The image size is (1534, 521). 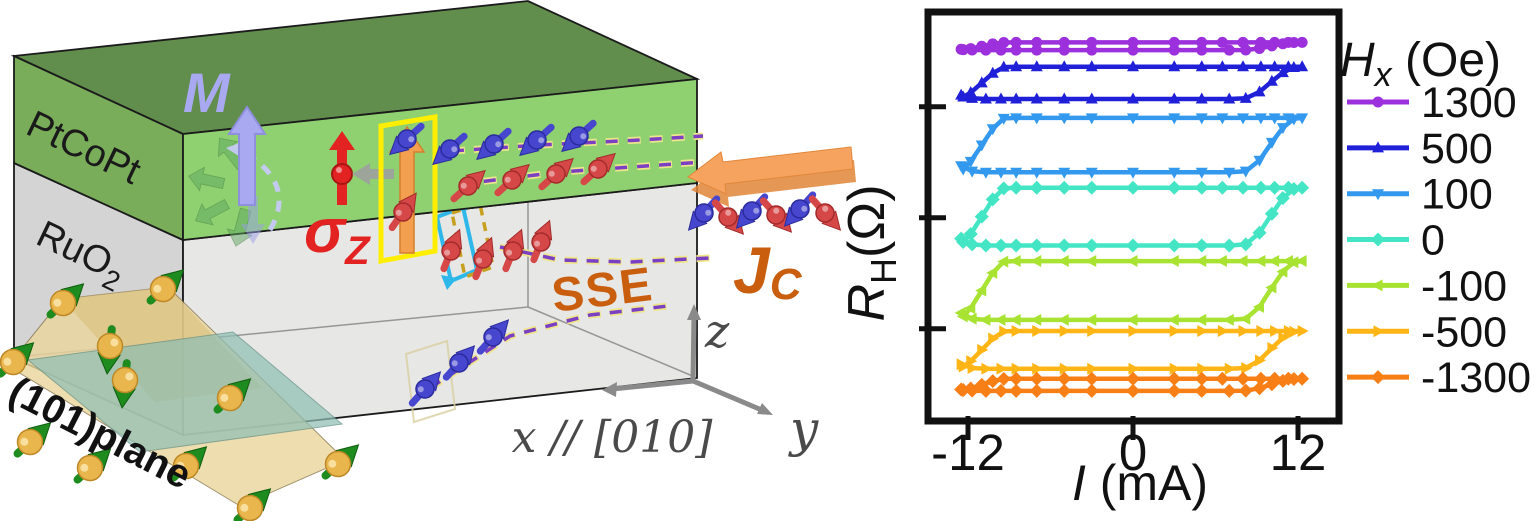 What do you see at coordinates (1140, 483) in the screenshot?
I see `x-axis-label: I (mA)` at bounding box center [1140, 483].